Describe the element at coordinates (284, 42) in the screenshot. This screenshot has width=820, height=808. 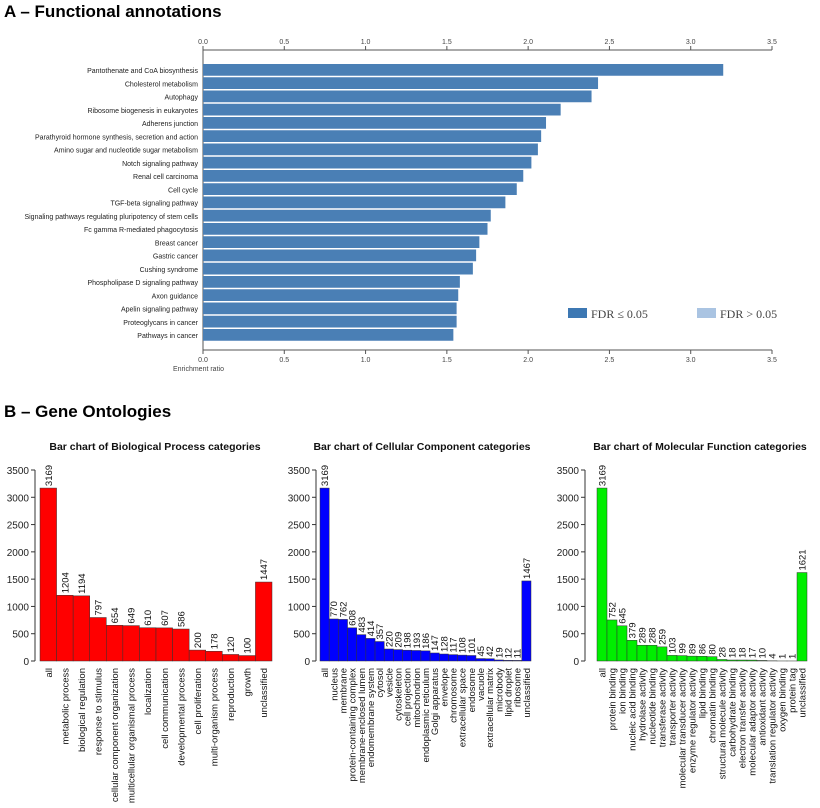
I see `tick-label-top: 0.5` at that location.